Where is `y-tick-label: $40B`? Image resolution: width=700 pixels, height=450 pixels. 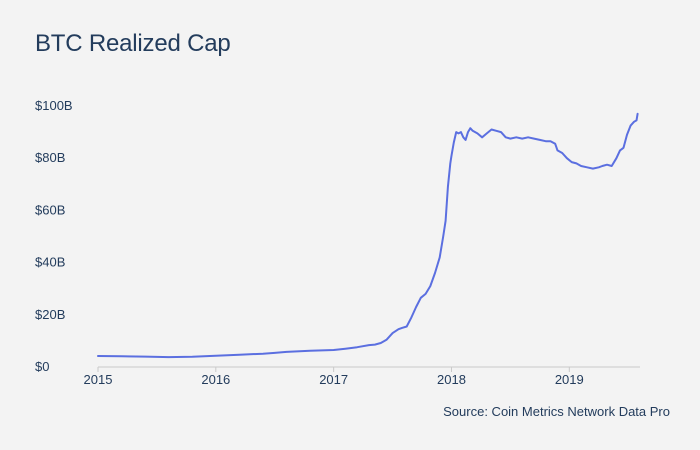
y-tick-label: $40B is located at coordinates (50, 262).